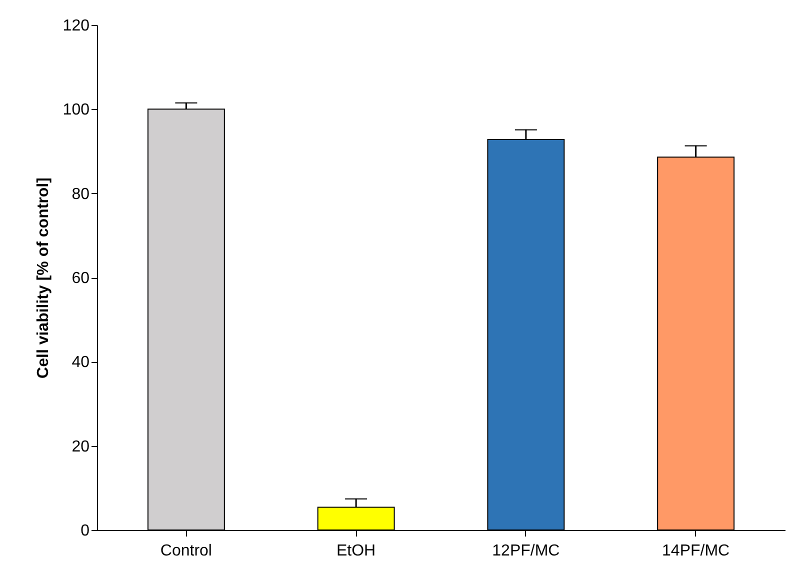 This screenshot has height=570, width=793. I want to click on x-tick-label: Control, so click(186, 551).